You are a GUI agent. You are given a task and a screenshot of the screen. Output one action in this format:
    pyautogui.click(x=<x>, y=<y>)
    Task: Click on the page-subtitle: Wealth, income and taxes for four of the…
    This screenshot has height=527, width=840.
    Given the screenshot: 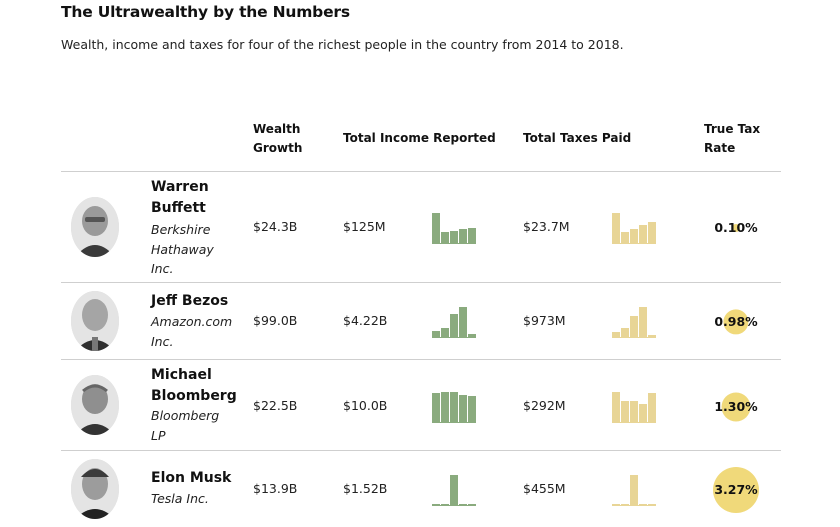 What is the action you would take?
    pyautogui.click(x=342, y=44)
    